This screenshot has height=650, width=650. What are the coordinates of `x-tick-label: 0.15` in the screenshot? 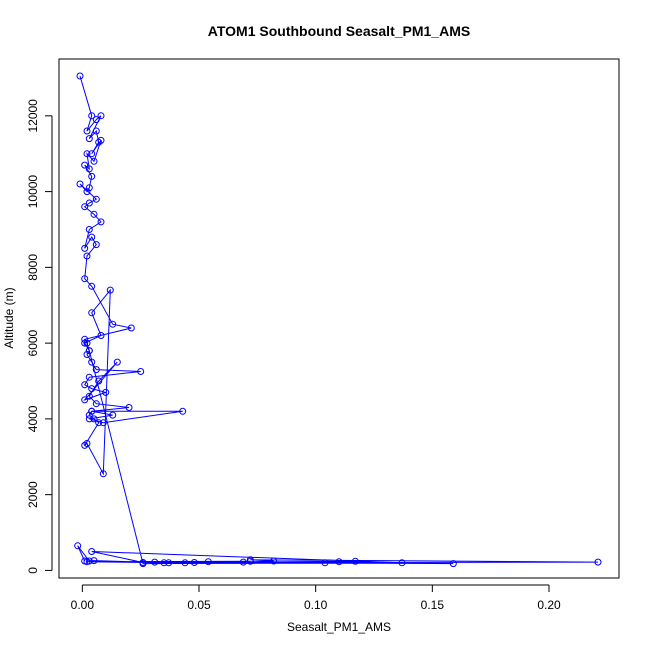 It's located at (433, 605).